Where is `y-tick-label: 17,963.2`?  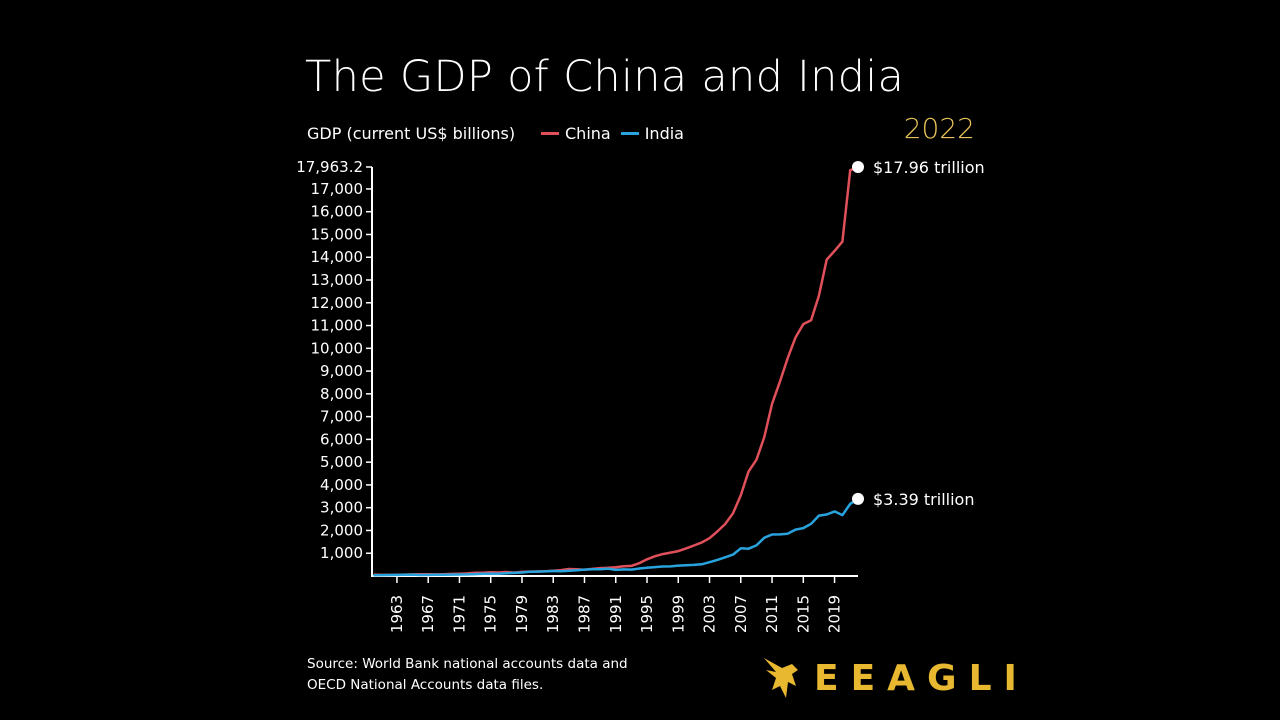
y-tick-label: 17,963.2 is located at coordinates (329, 167).